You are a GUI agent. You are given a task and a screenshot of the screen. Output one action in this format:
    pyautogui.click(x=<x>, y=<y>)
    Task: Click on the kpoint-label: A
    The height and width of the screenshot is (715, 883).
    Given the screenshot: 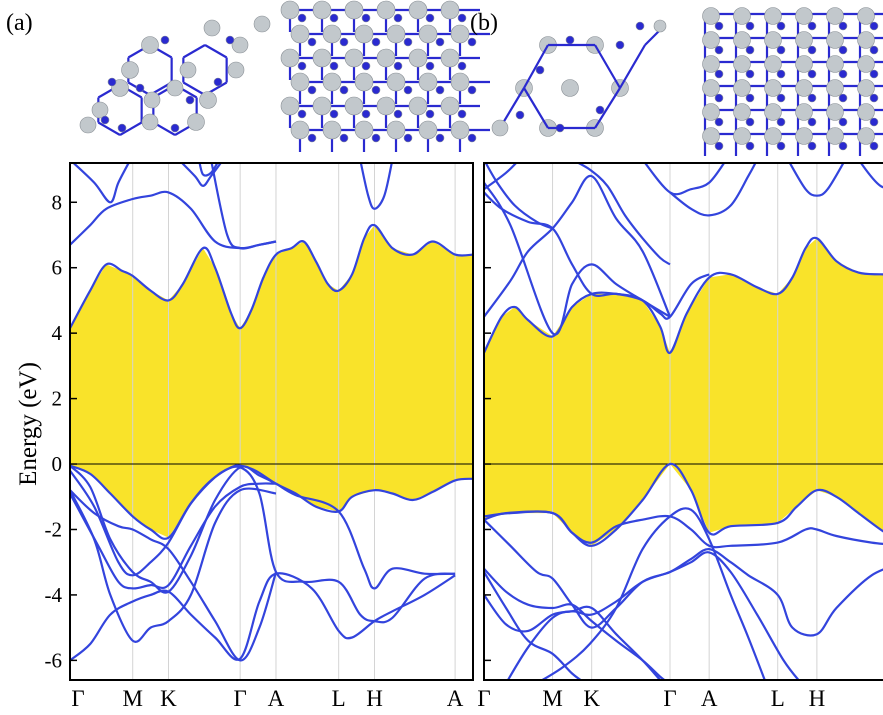 What is the action you would take?
    pyautogui.click(x=276, y=698)
    